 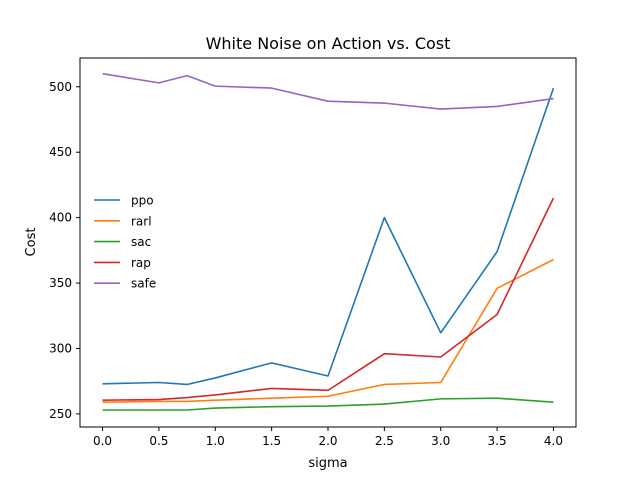 I want to click on x-tick-label: 2.5, so click(x=384, y=441).